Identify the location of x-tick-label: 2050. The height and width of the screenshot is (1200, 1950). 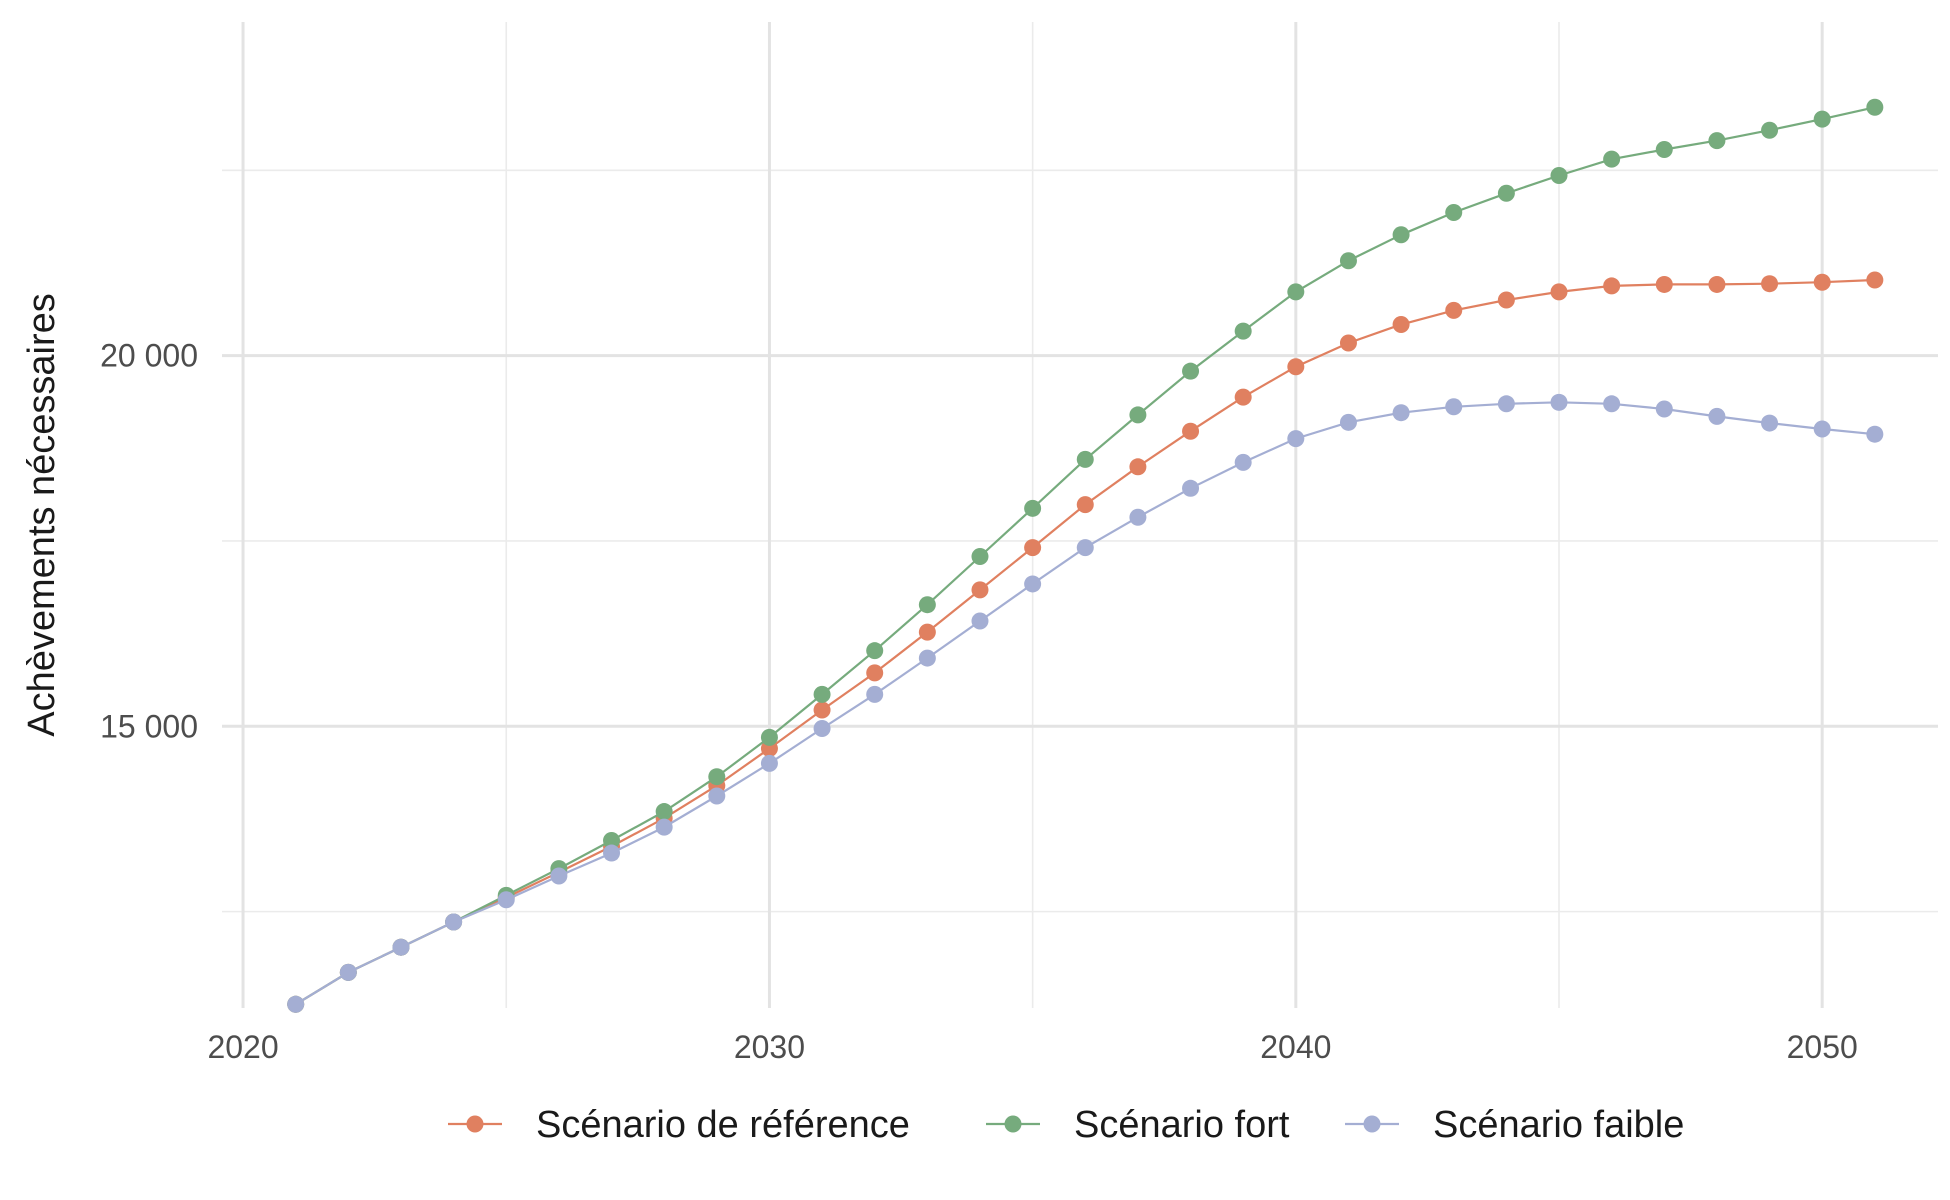
(1822, 1047).